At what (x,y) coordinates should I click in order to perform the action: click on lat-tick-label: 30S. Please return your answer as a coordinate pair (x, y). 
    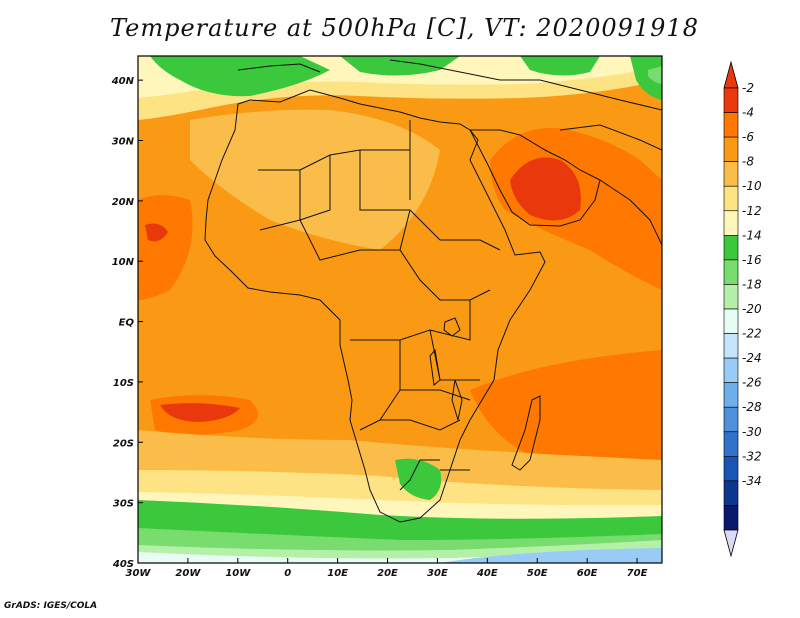
    Looking at the image, I should click on (123, 504).